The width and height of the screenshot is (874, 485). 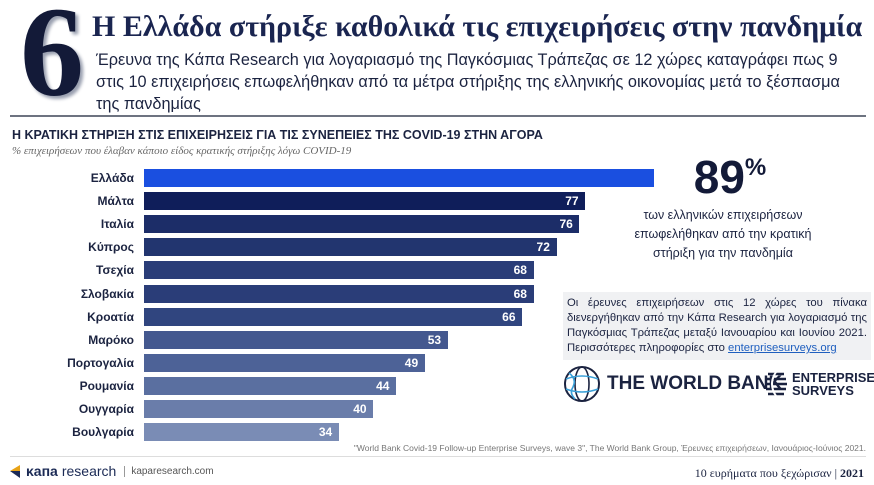 I want to click on bar-value: 40, so click(x=360, y=409).